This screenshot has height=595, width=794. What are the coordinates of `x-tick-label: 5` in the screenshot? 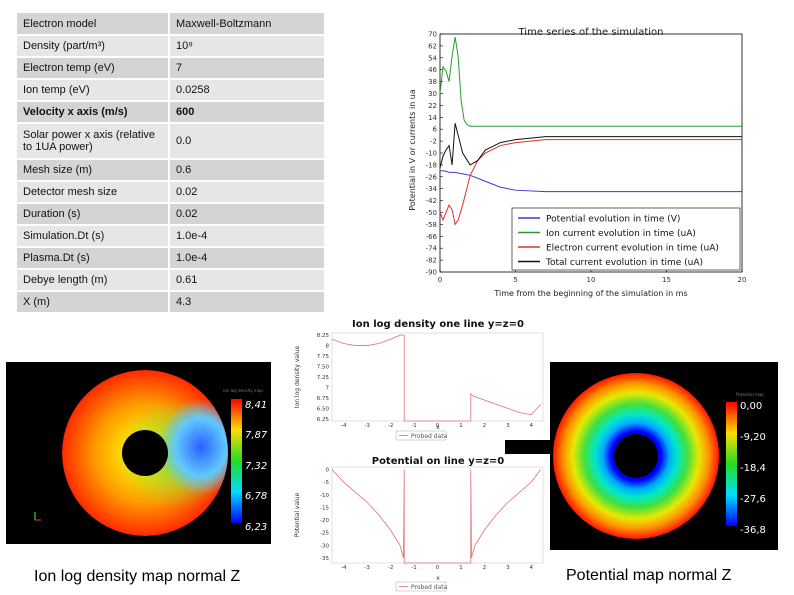 It's located at (515, 280).